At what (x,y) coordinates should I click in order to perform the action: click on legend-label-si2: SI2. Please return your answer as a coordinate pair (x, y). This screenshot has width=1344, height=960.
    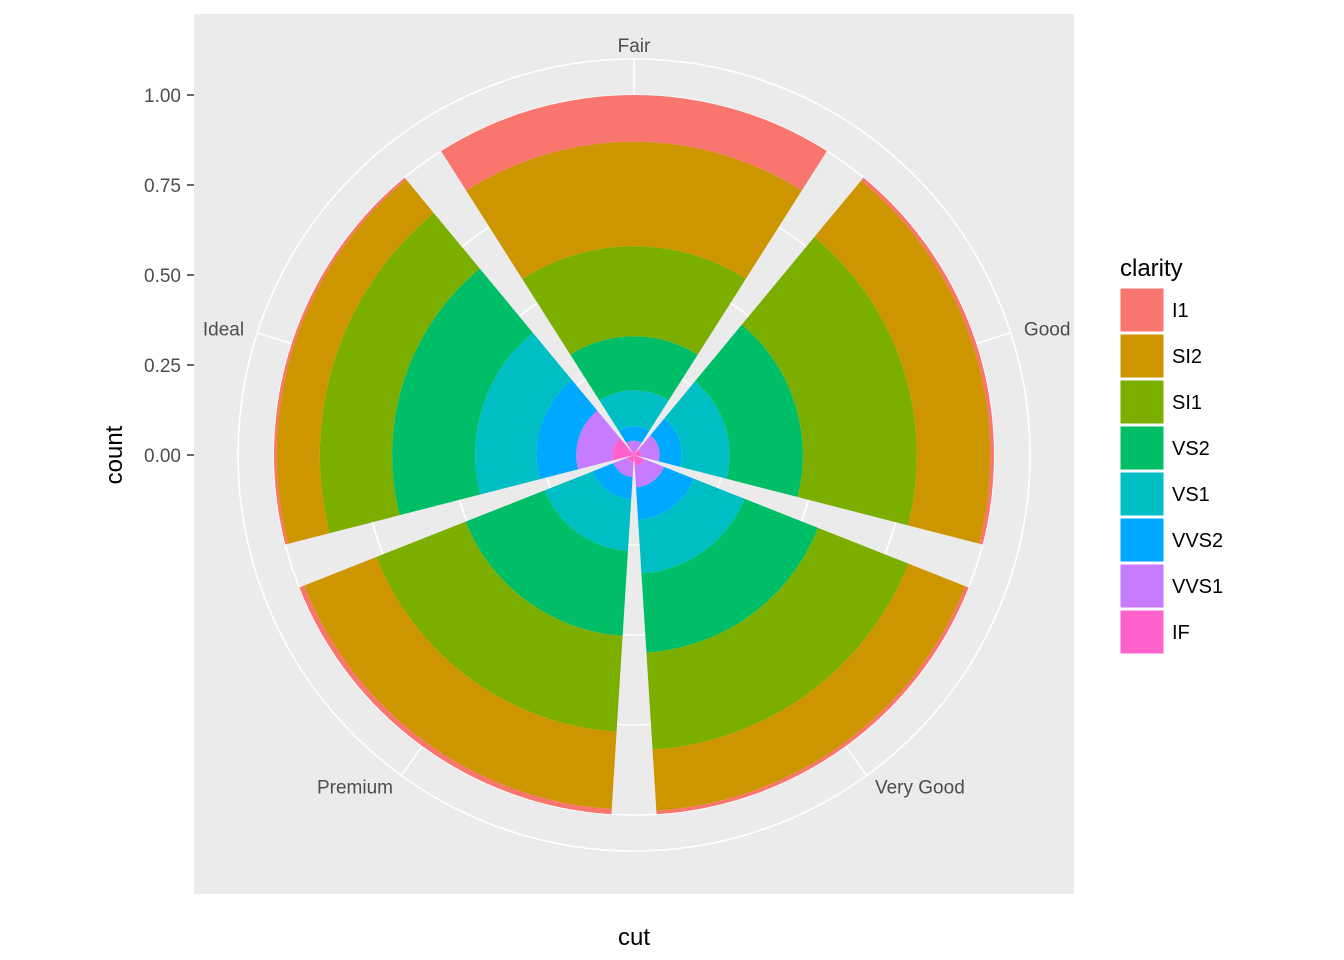
    Looking at the image, I should click on (1187, 357).